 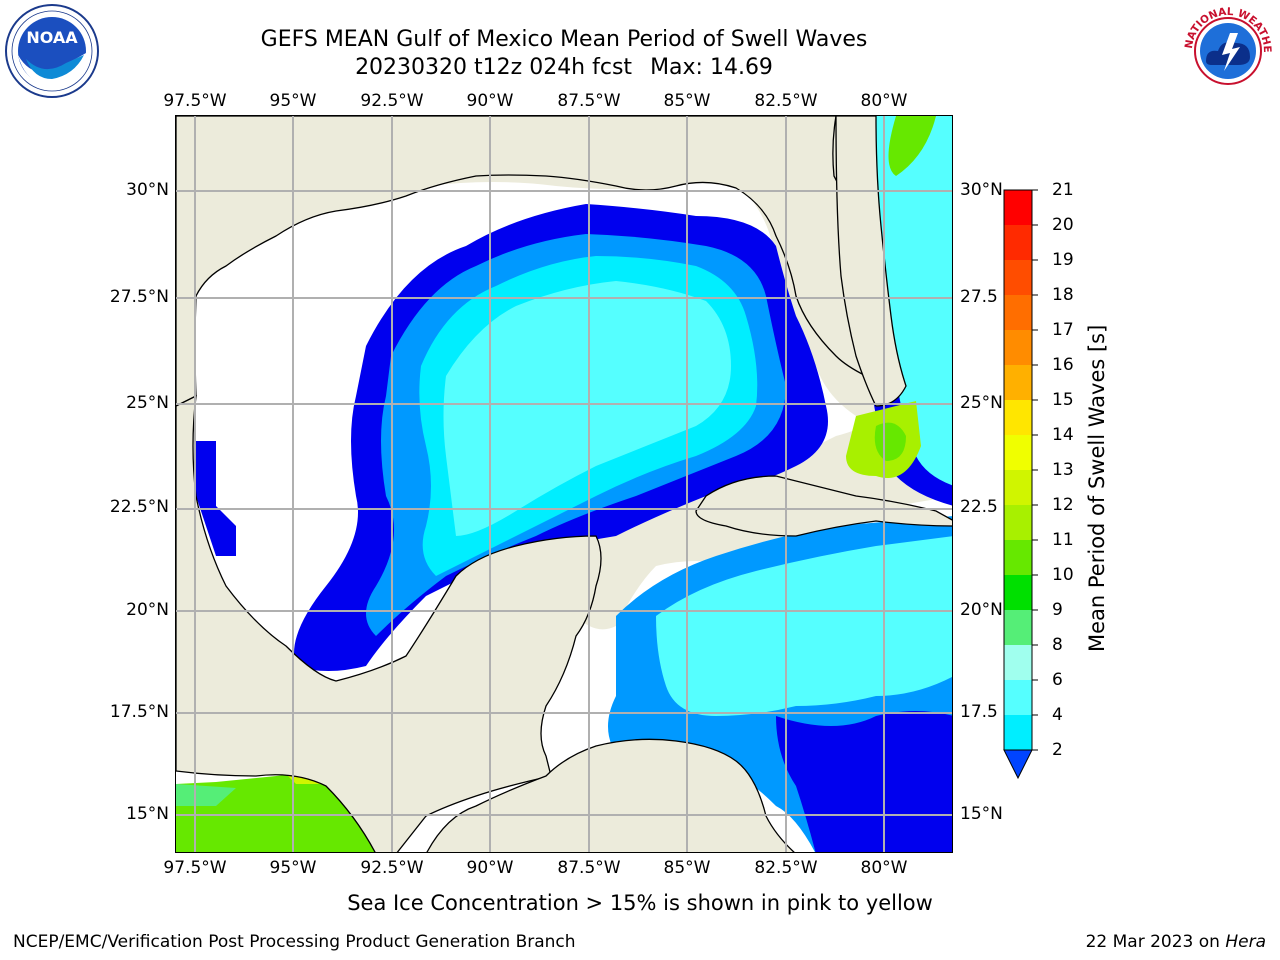 What do you see at coordinates (1155, 942) in the screenshot?
I see `footer-date-text: 22 Mar 2023 on` at bounding box center [1155, 942].